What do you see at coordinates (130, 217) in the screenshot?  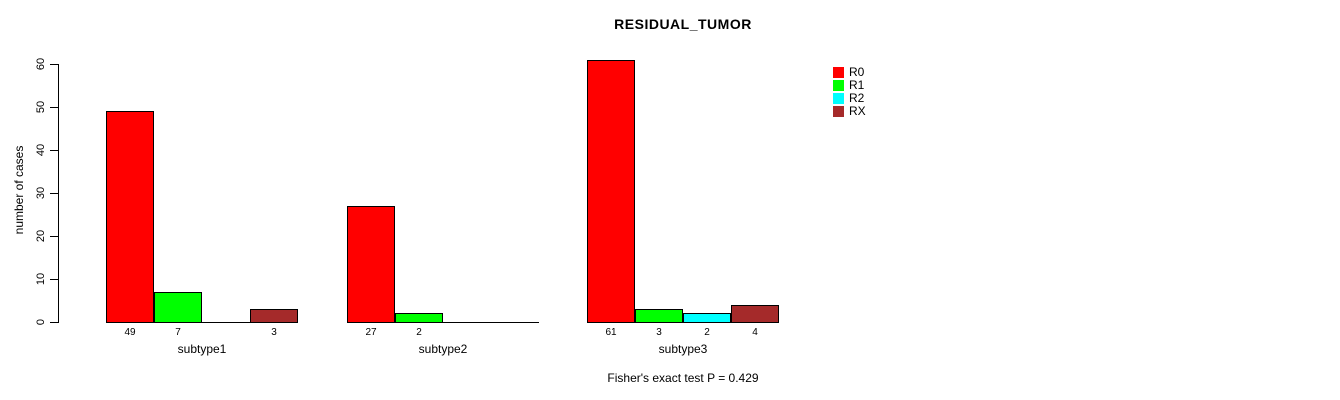 I see `bar-R0-subtype1` at bounding box center [130, 217].